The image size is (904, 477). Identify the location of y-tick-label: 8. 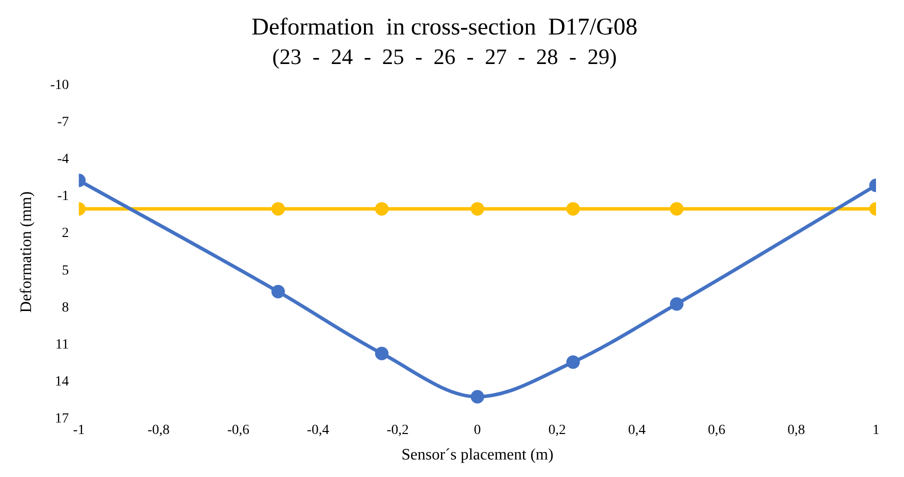
(65, 308).